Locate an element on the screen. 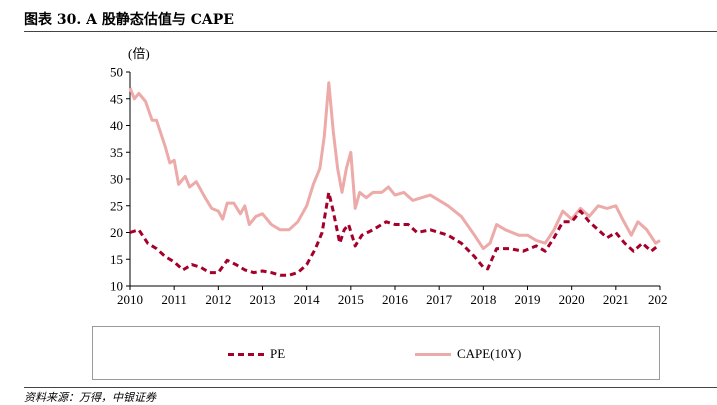  legend-item-pe: PE is located at coordinates (256, 354).